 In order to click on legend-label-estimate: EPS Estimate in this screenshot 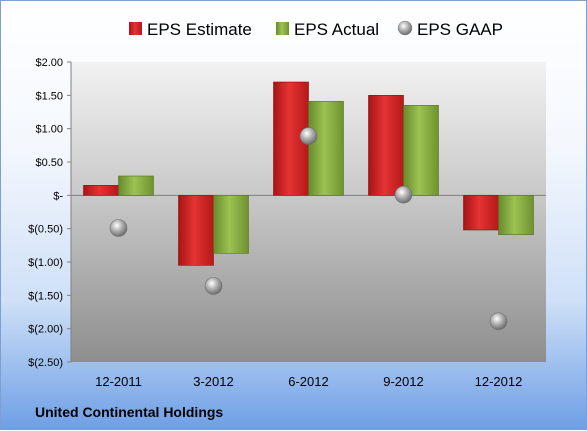, I will do `click(199, 29)`.